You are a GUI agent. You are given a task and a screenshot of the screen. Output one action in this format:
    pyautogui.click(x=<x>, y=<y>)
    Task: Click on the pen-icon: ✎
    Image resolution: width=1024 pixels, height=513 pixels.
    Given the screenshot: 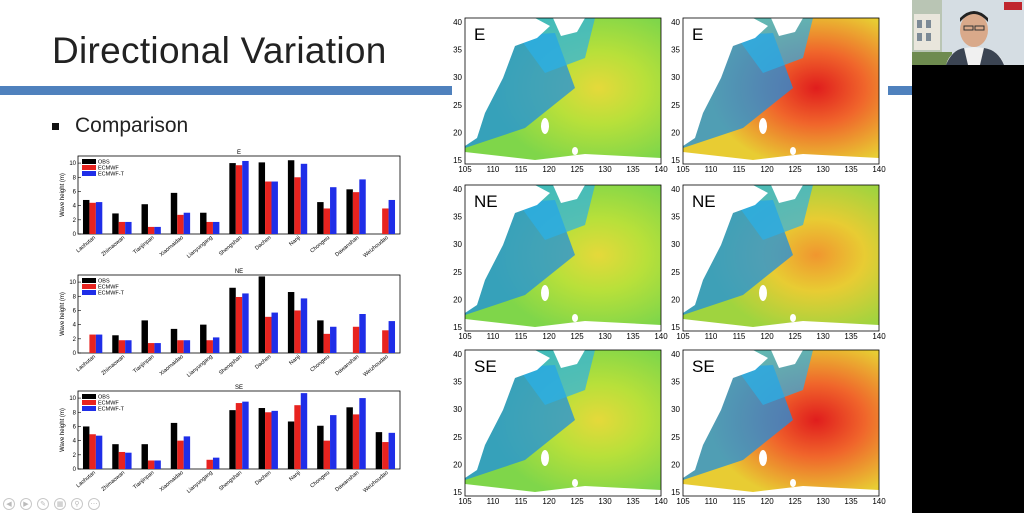 What is the action you would take?
    pyautogui.click(x=43, y=504)
    